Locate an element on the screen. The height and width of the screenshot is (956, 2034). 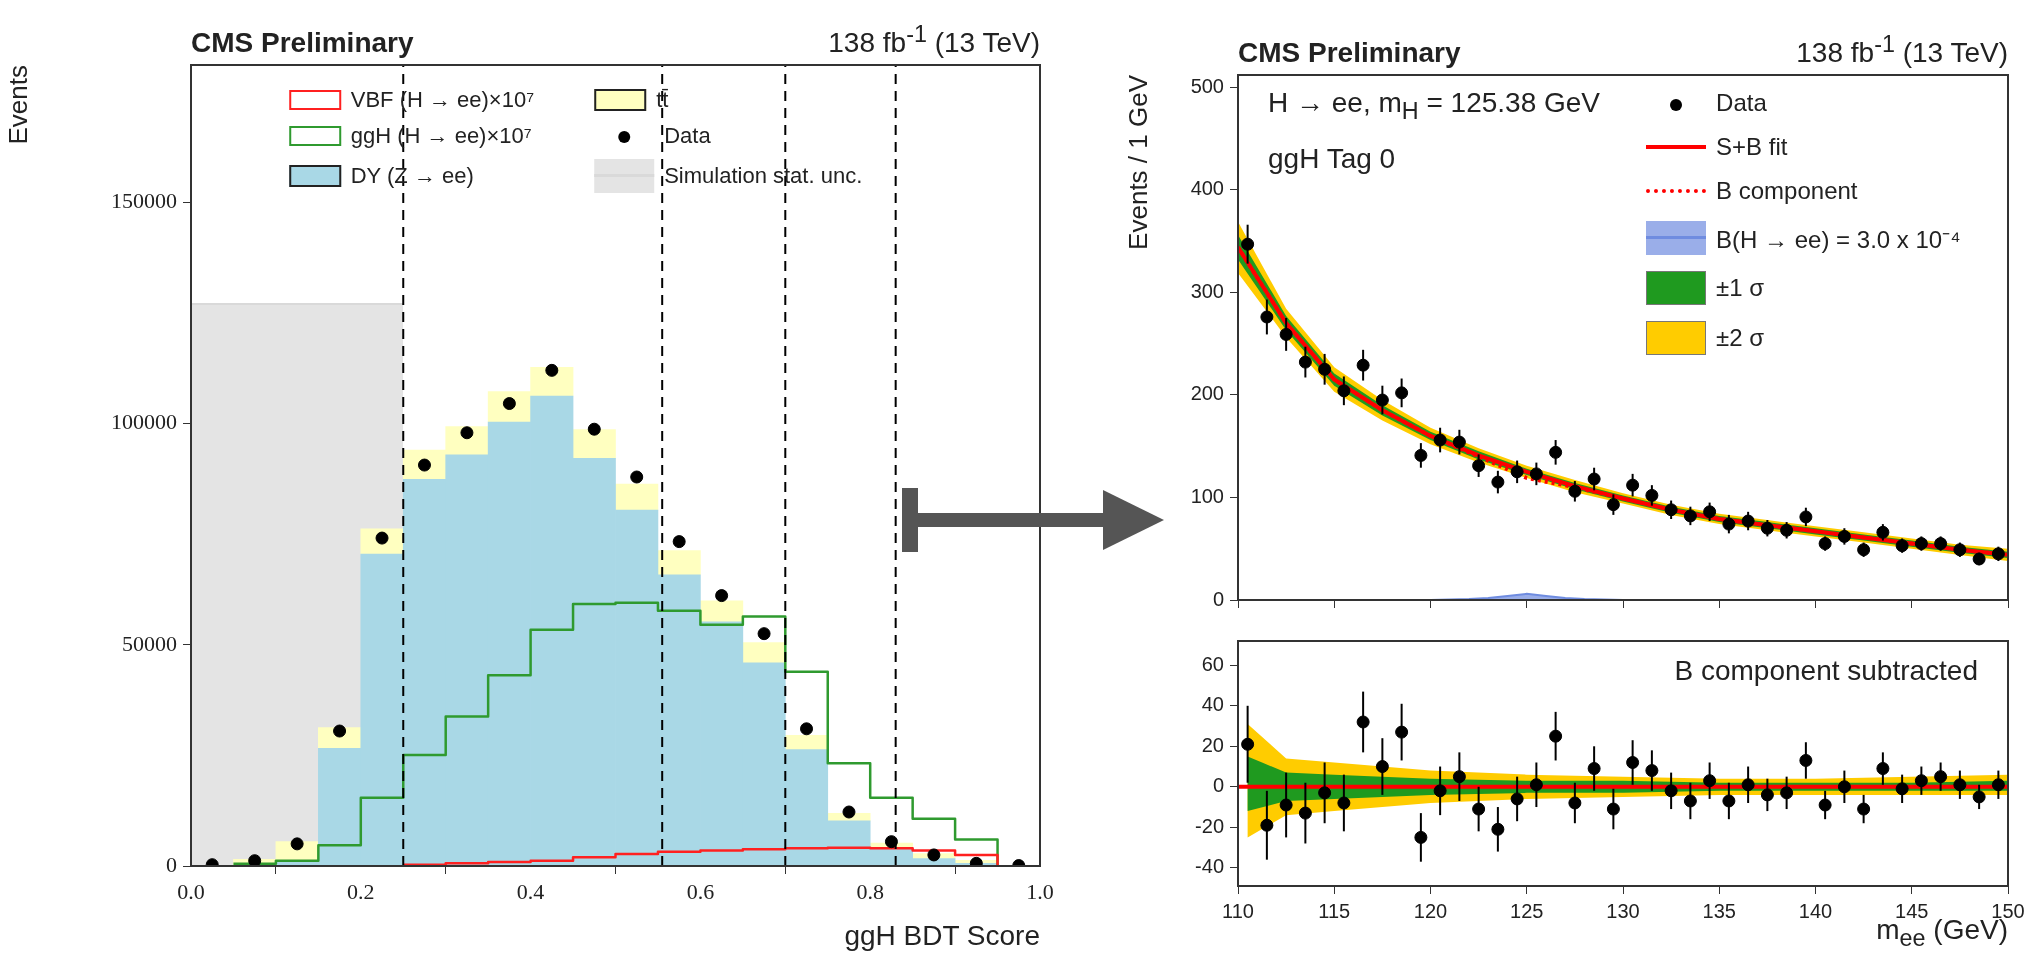
y-tick-label: -20 is located at coordinates (1209, 825).